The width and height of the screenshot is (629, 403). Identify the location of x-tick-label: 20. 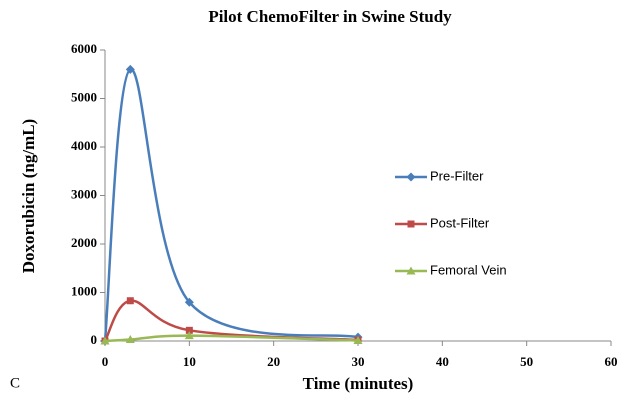
(273, 361).